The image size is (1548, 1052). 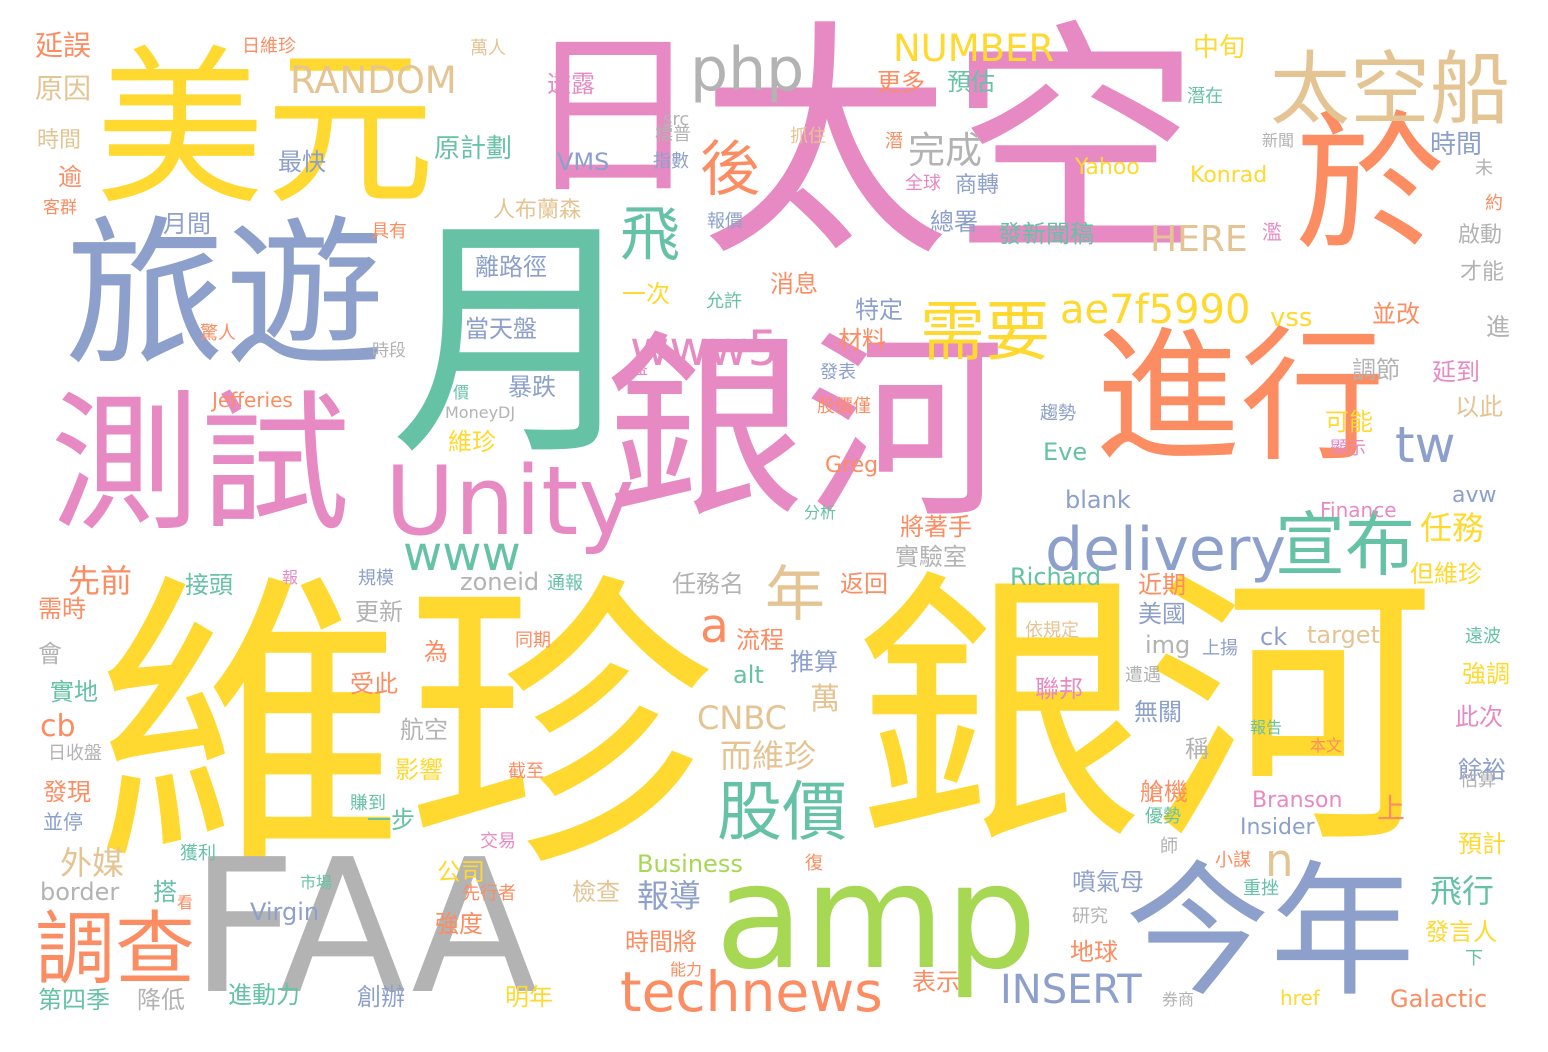 I want to click on cloud-word: 獲利, so click(x=198, y=853).